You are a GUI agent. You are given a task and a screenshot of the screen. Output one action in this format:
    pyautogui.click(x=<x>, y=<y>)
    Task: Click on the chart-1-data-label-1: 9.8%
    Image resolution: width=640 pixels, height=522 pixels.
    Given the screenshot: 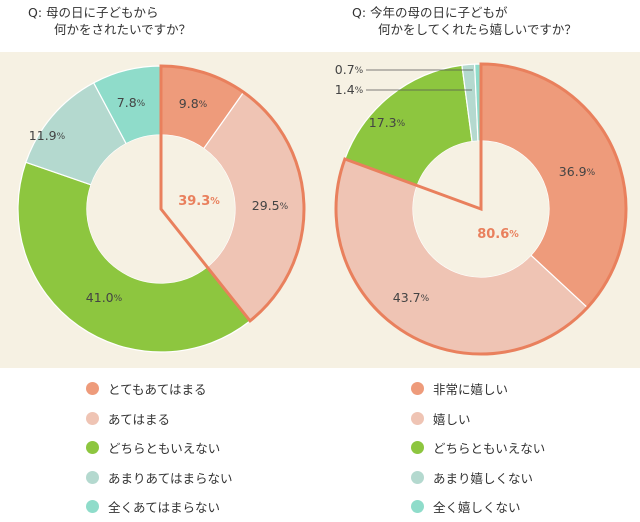 What is the action you would take?
    pyautogui.click(x=193, y=103)
    